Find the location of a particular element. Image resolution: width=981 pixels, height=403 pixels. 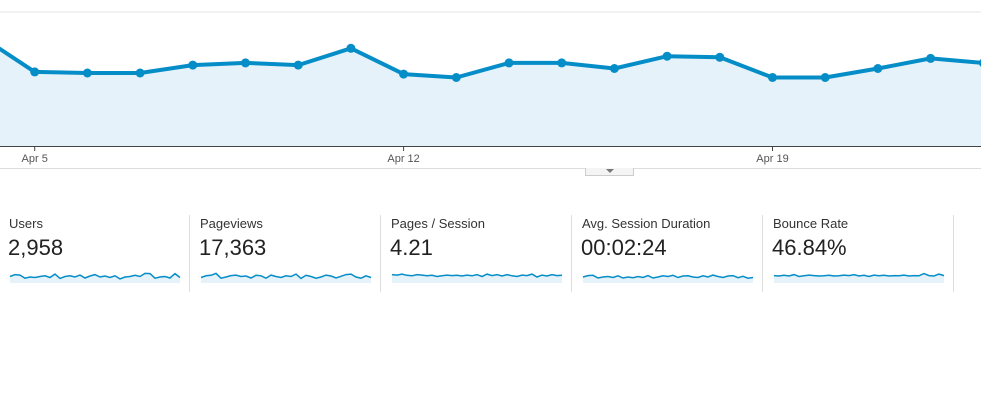

metric-value: 17,363 is located at coordinates (233, 247).